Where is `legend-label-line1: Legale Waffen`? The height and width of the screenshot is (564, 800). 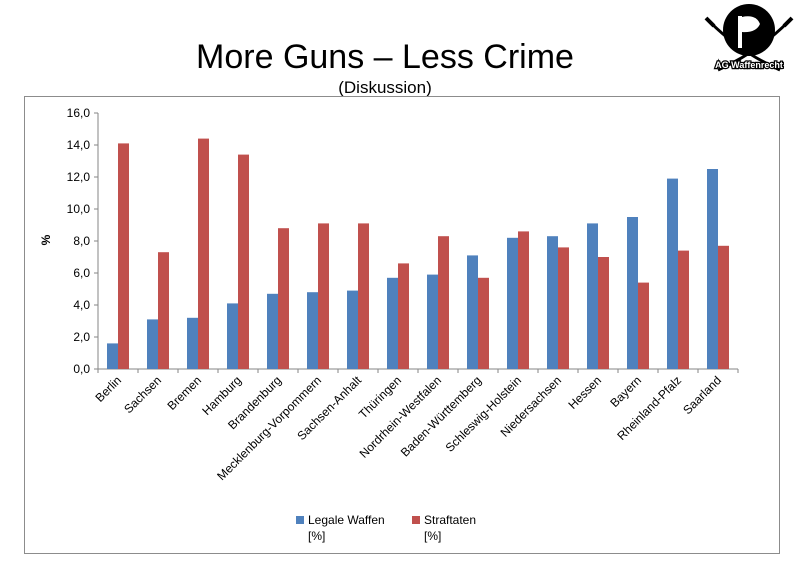 legend-label-line1: Legale Waffen is located at coordinates (346, 520).